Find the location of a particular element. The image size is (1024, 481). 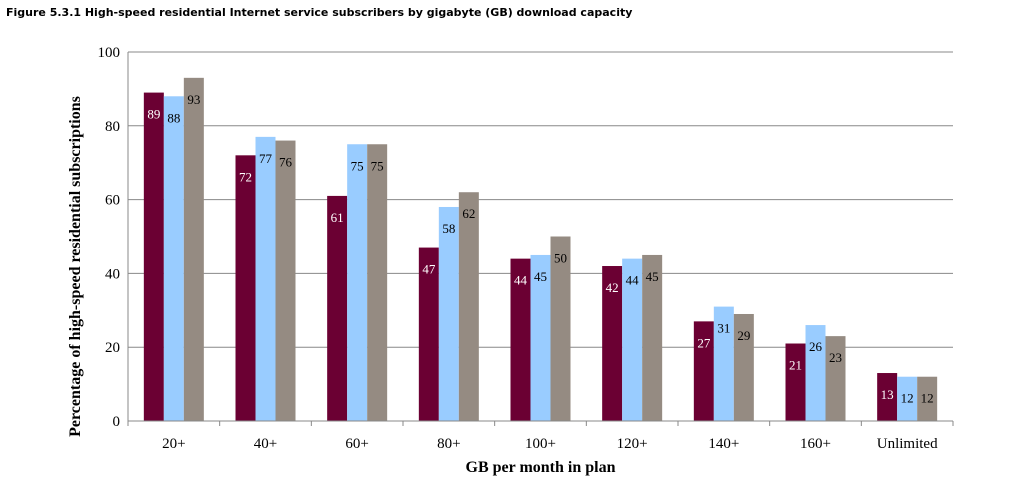

y-tick-labels: 0 20 40 60 80 100 is located at coordinates (109, 237).